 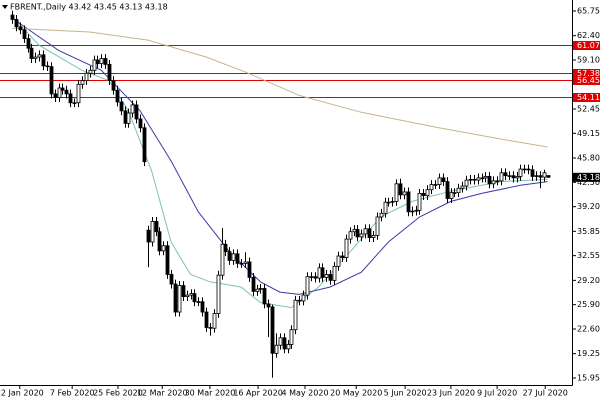 I want to click on x-tick-label: 23 Jun 2020, so click(x=451, y=393).